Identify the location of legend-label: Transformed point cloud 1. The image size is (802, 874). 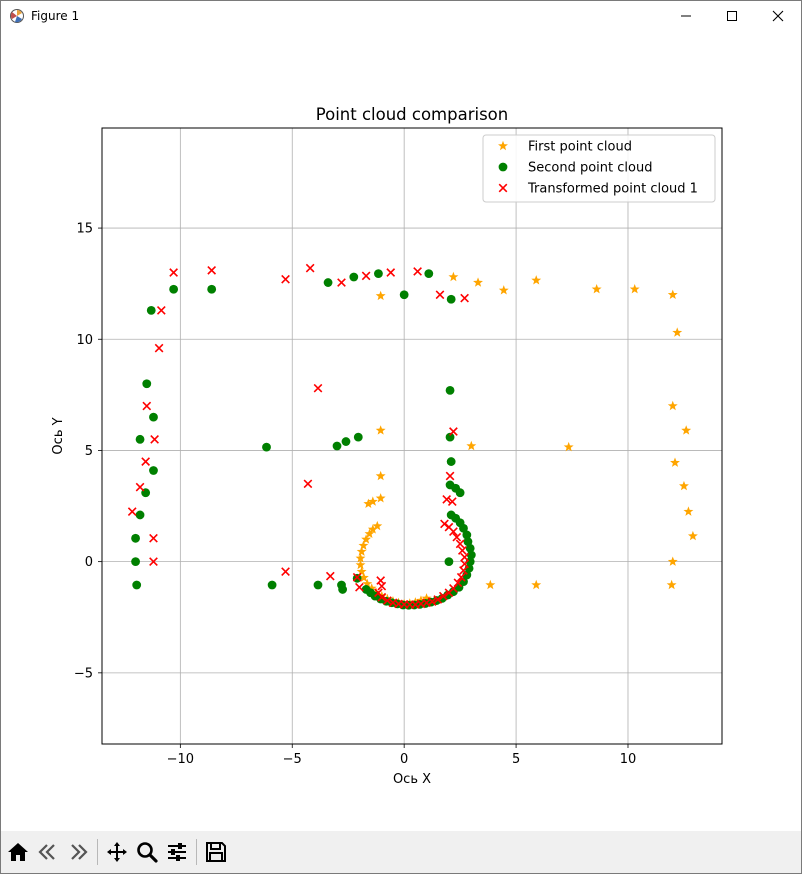
(612, 189).